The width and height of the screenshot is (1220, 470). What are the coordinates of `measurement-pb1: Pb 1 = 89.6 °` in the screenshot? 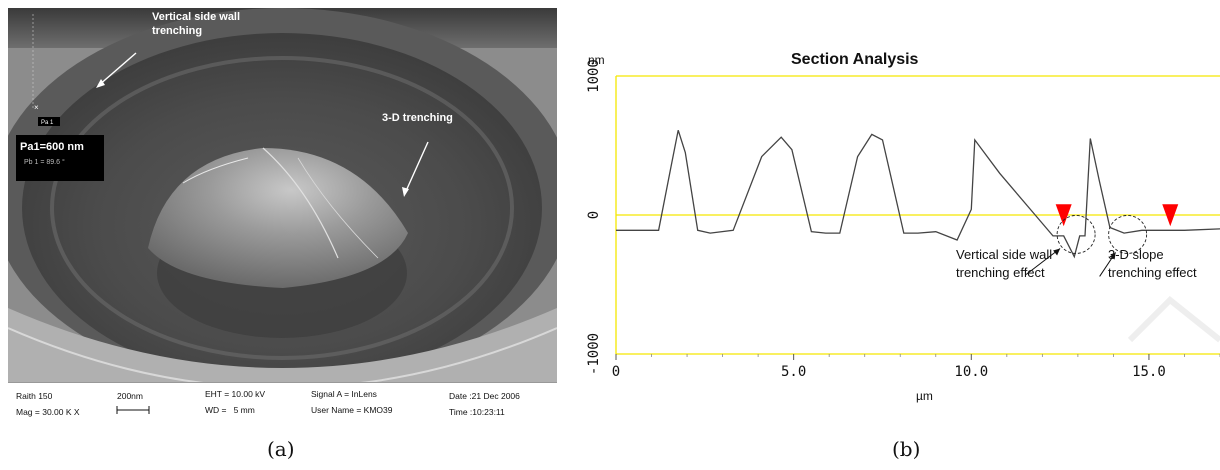 It's located at (44, 162).